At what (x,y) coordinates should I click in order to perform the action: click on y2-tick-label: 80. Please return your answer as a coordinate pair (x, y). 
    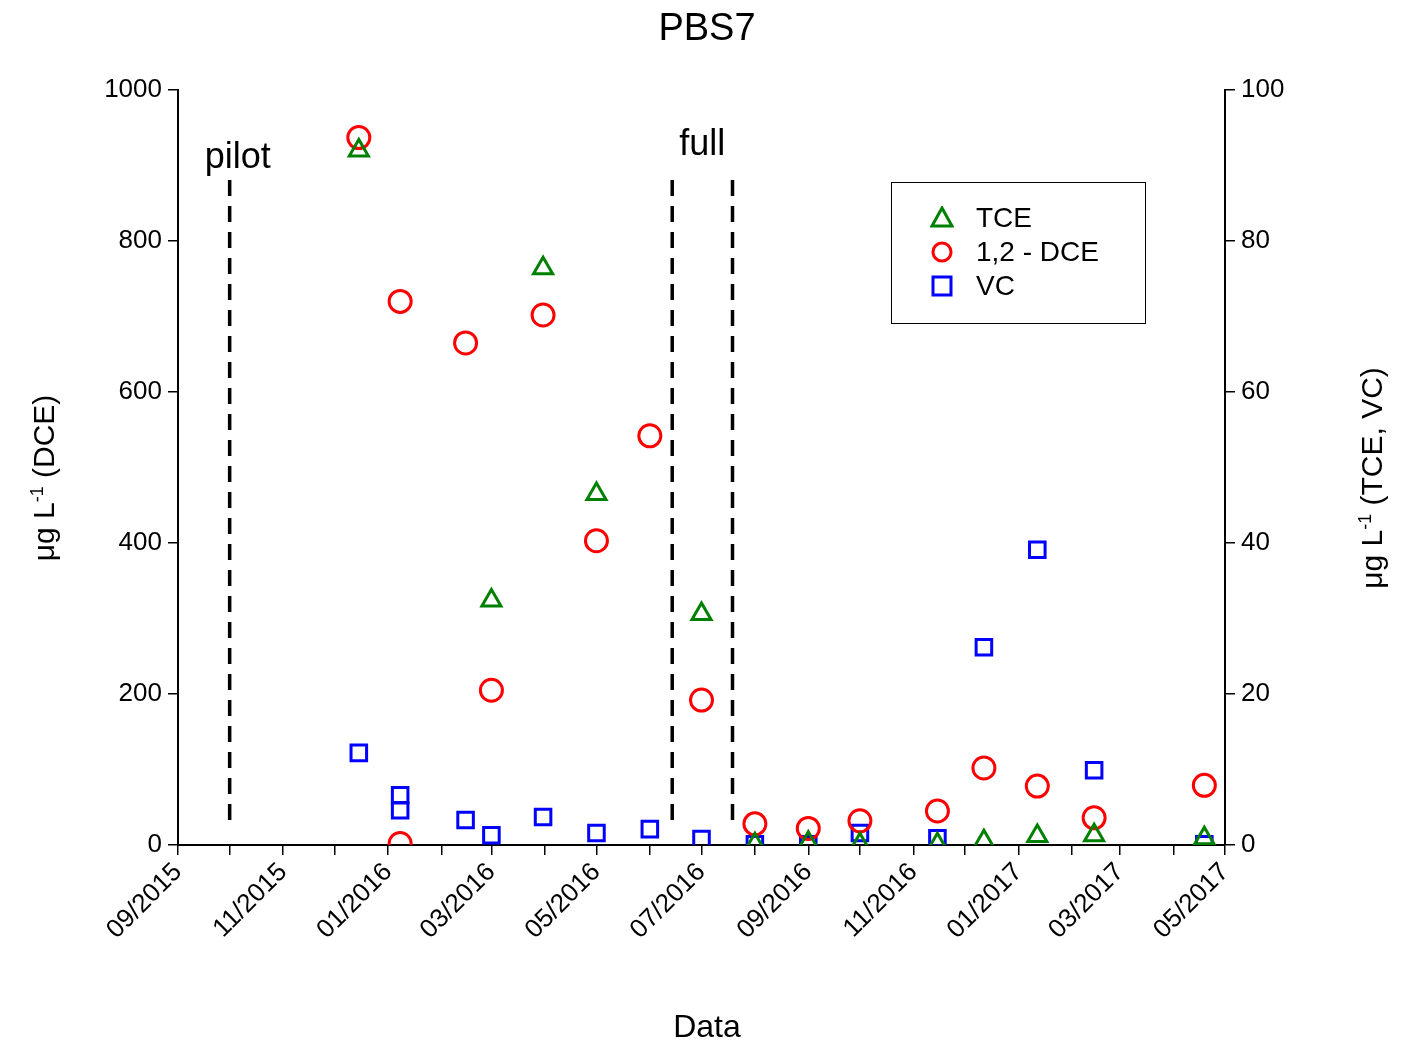
    Looking at the image, I should click on (1255, 239).